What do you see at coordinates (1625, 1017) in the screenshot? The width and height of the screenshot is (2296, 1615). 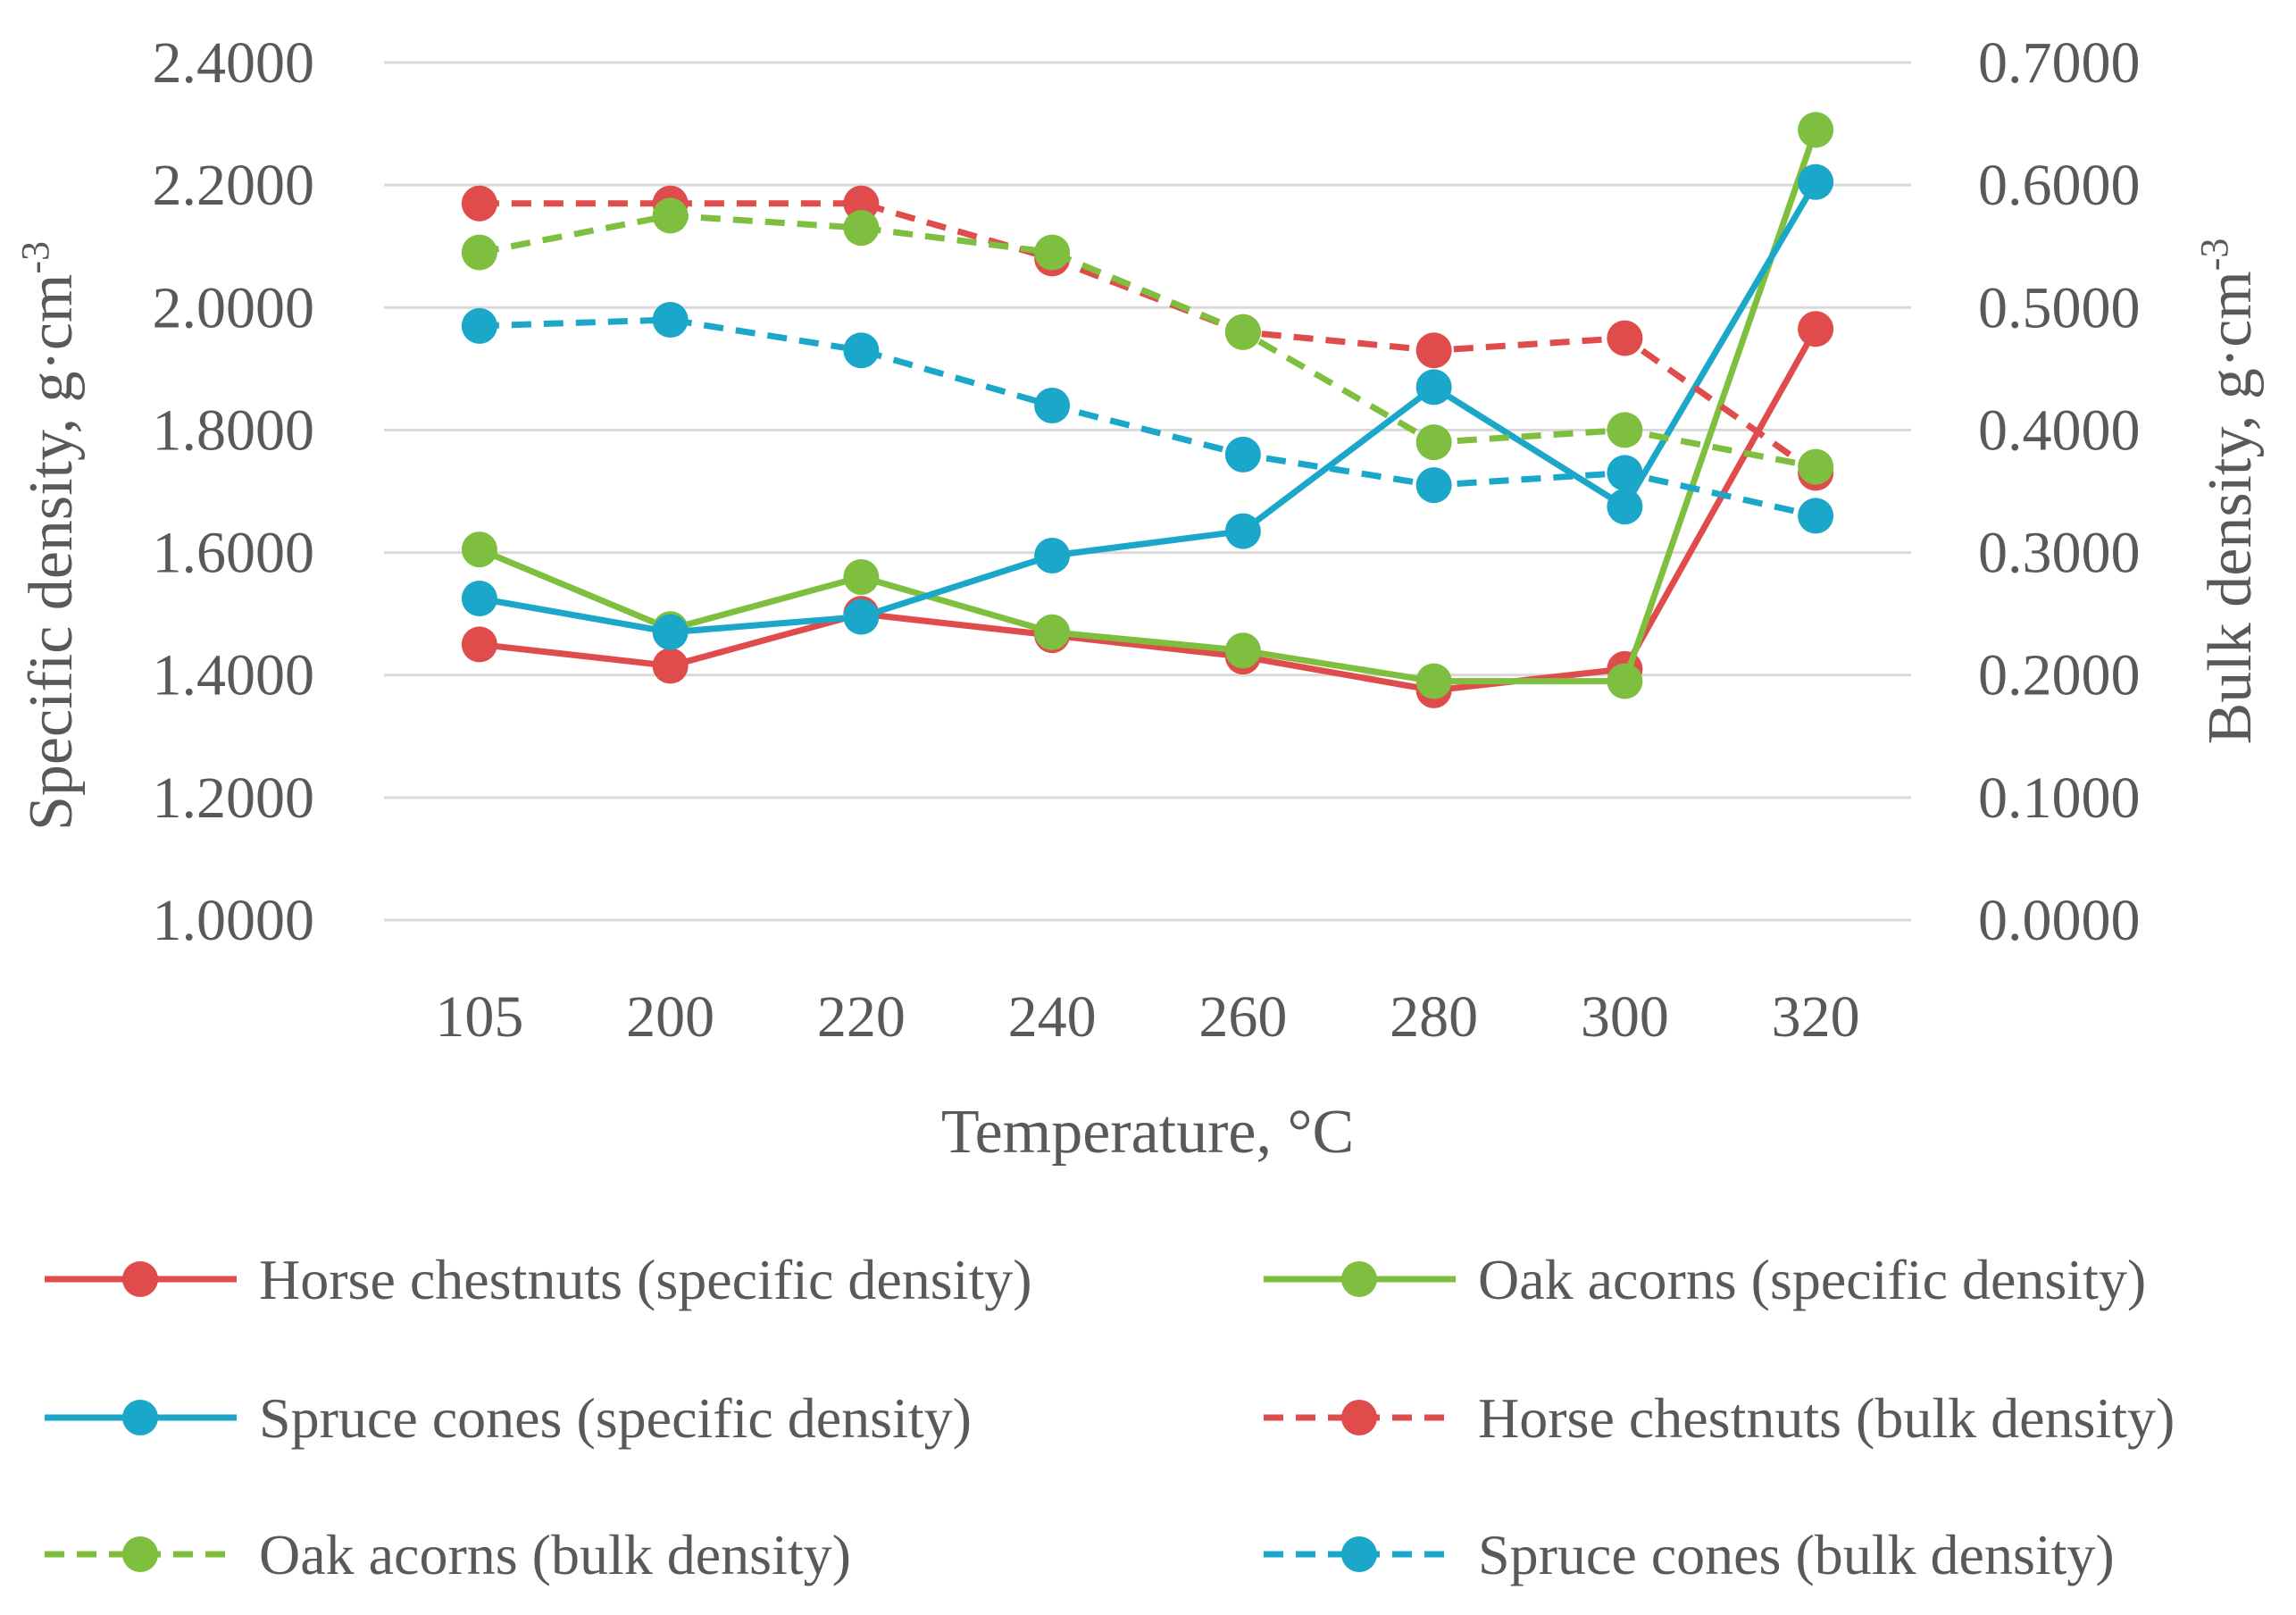 I see `x-tick-label: 300` at bounding box center [1625, 1017].